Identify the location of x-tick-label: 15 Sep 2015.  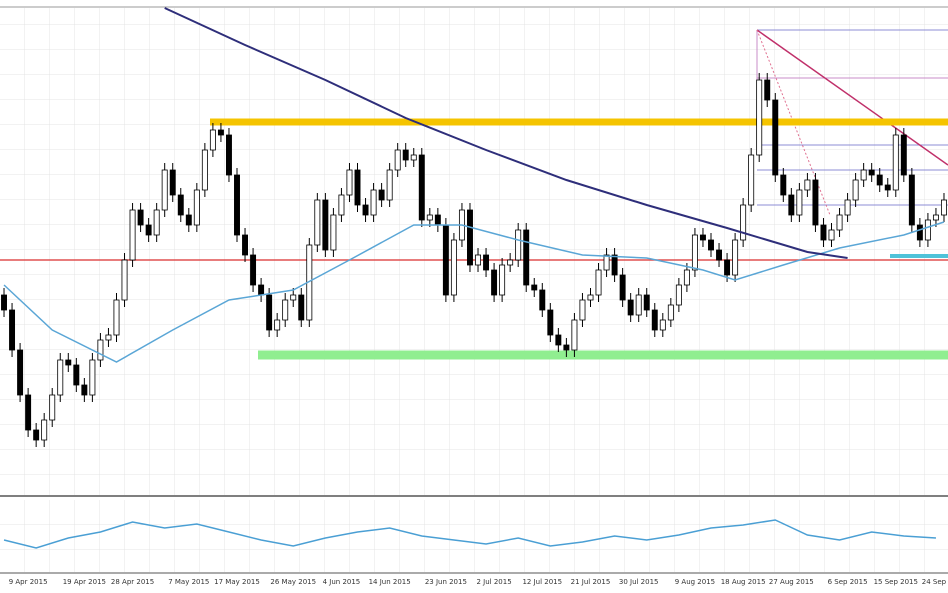
(896, 582).